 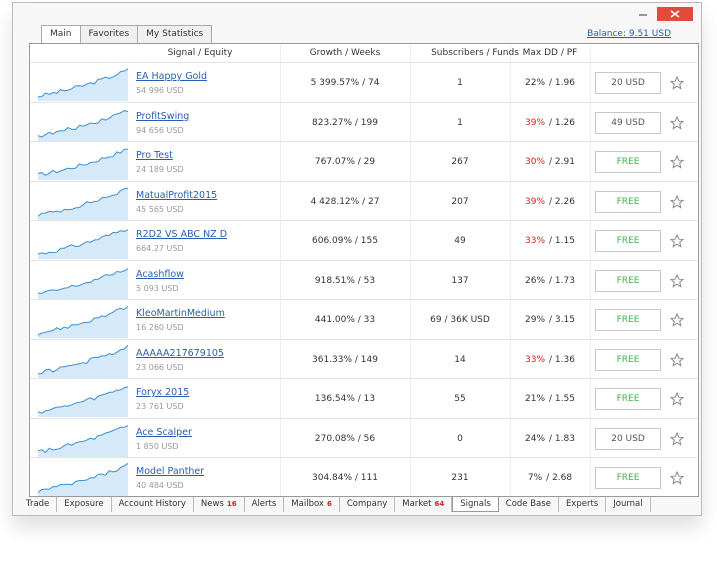 What do you see at coordinates (562, 399) in the screenshot?
I see `profit-factor: / 1.55` at bounding box center [562, 399].